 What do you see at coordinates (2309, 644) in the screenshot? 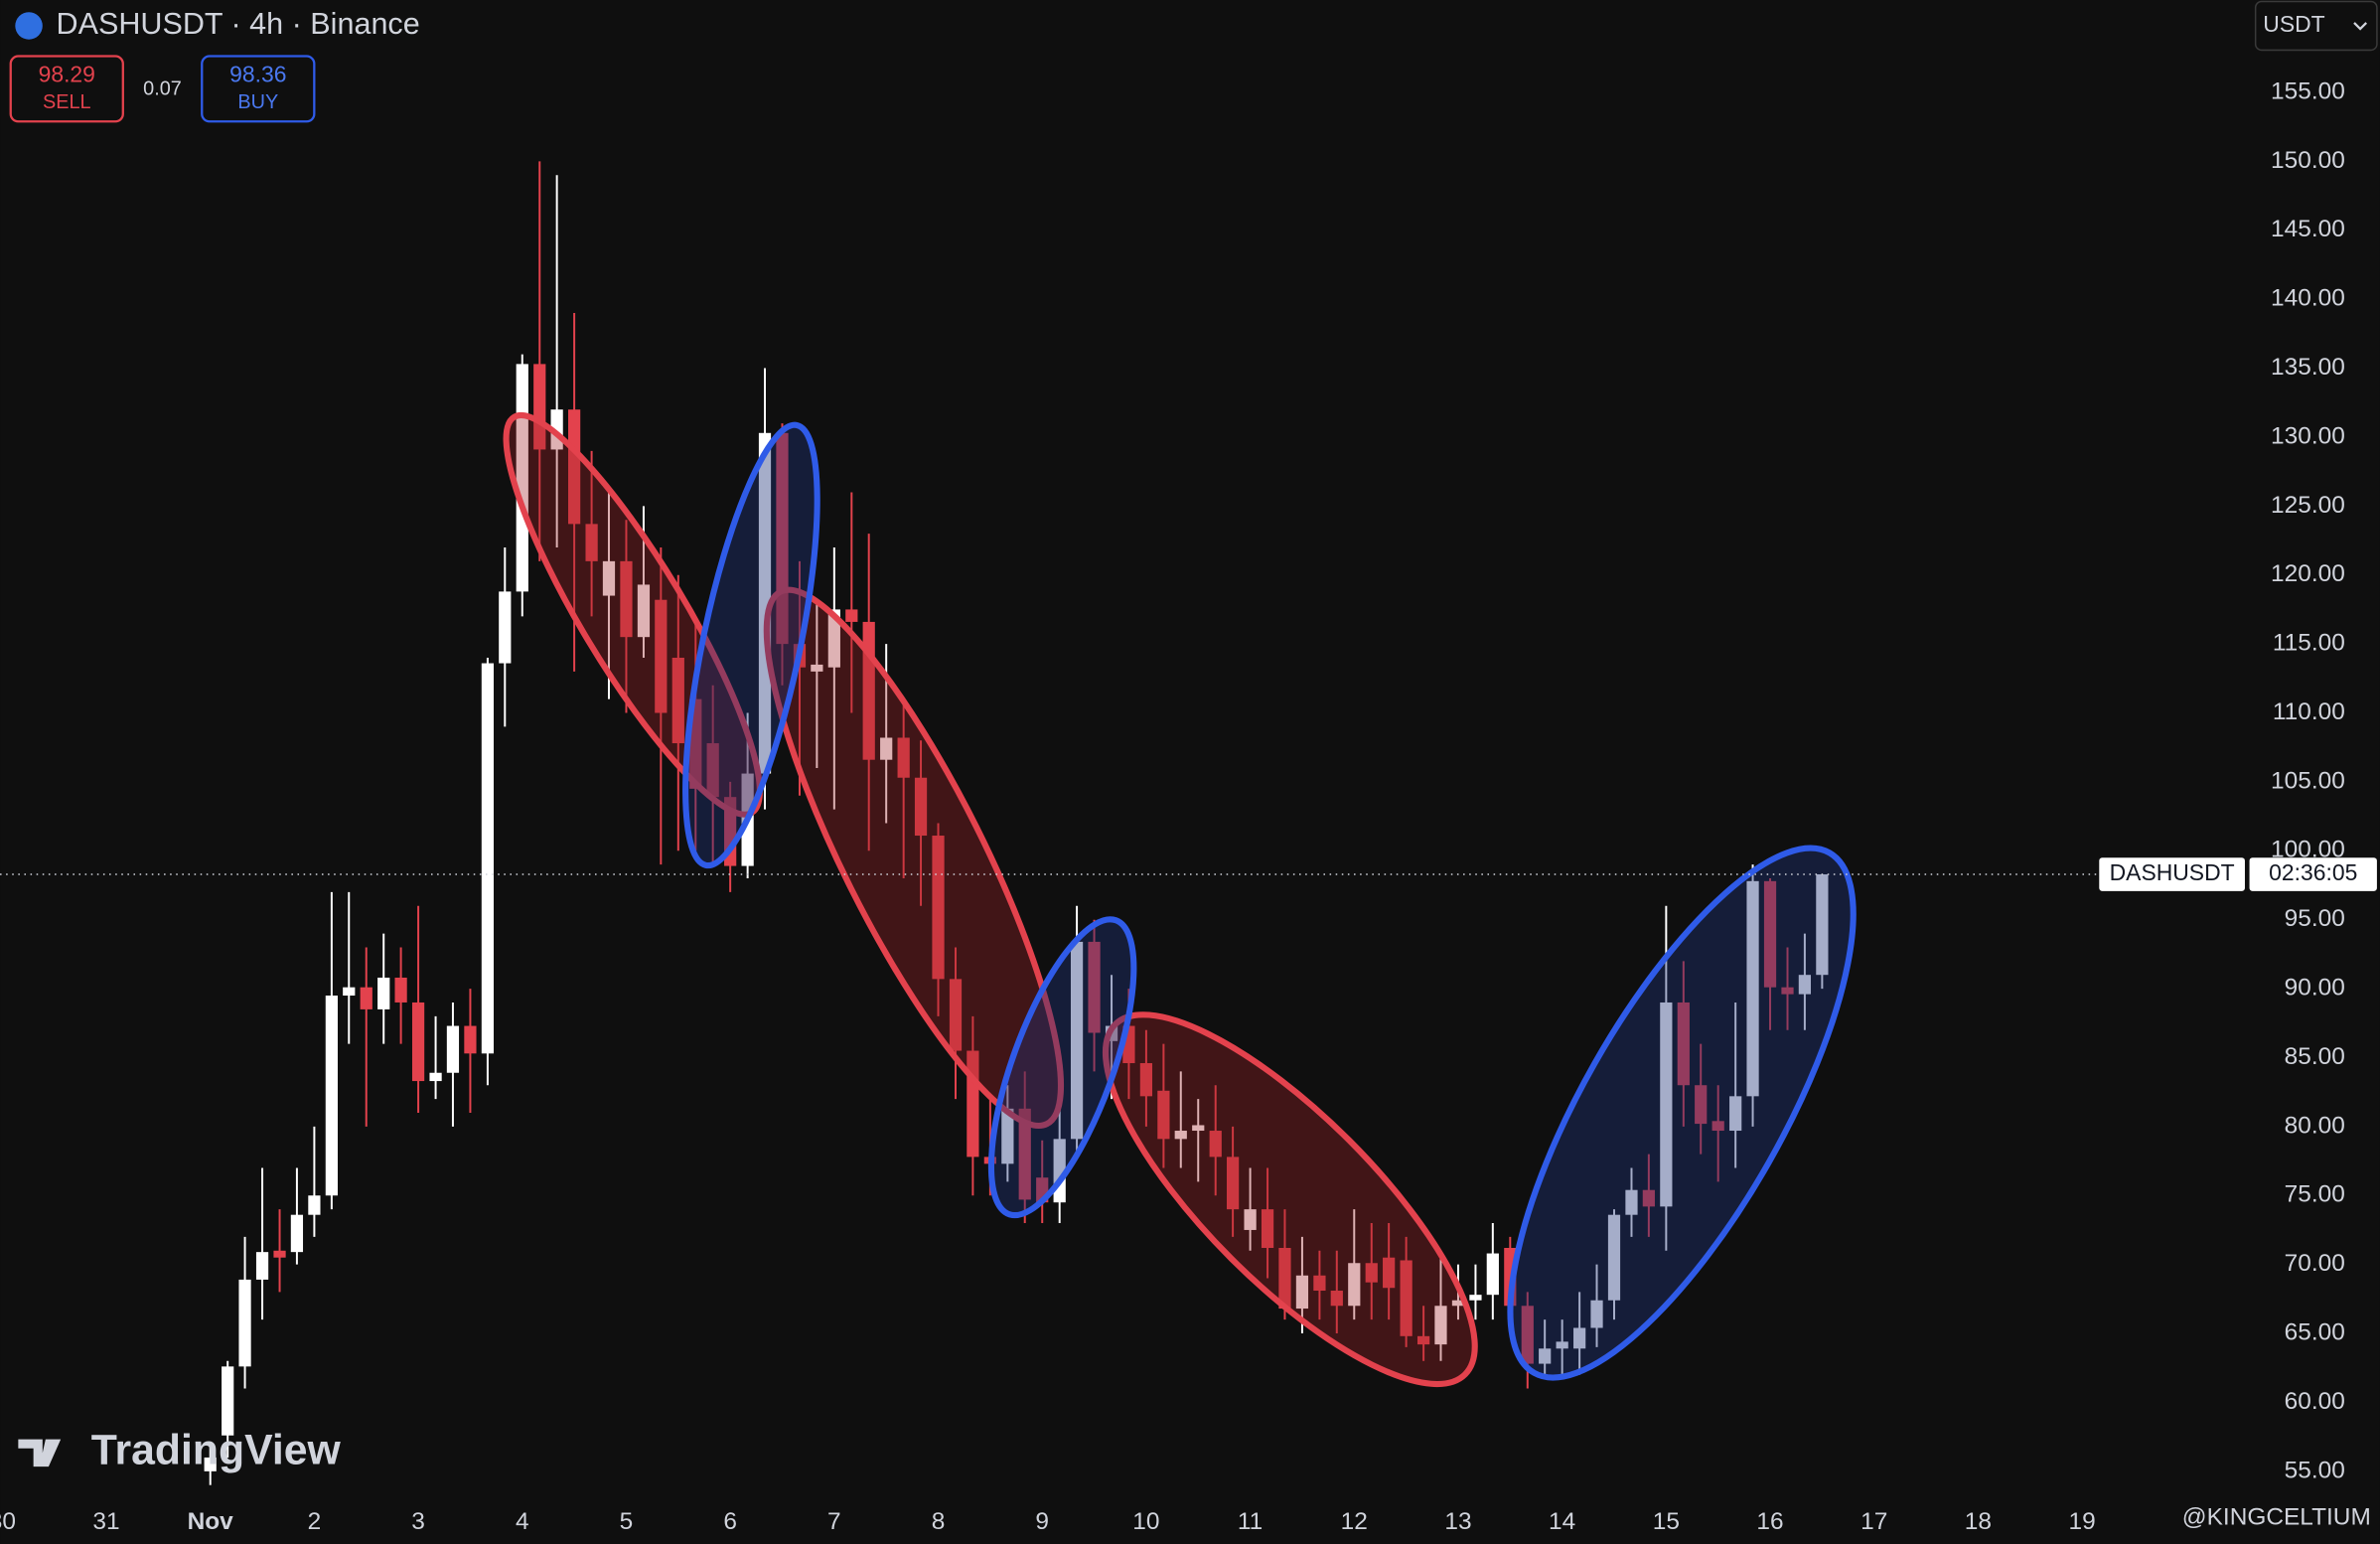
I see `y-tick-label: 115.00` at bounding box center [2309, 644].